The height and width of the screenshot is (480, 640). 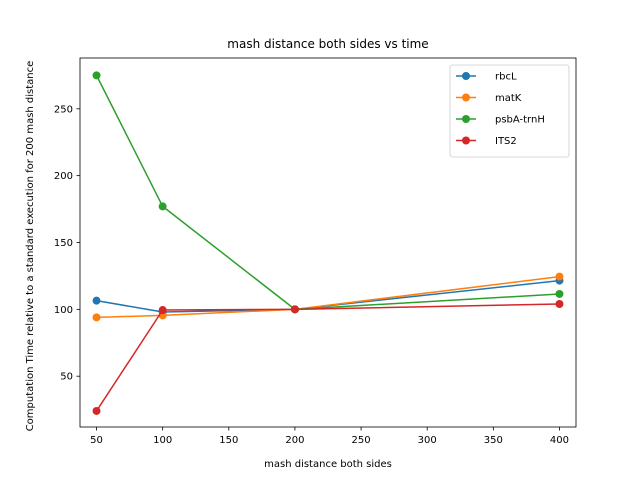 I want to click on series-line-rbcl, so click(x=328, y=296).